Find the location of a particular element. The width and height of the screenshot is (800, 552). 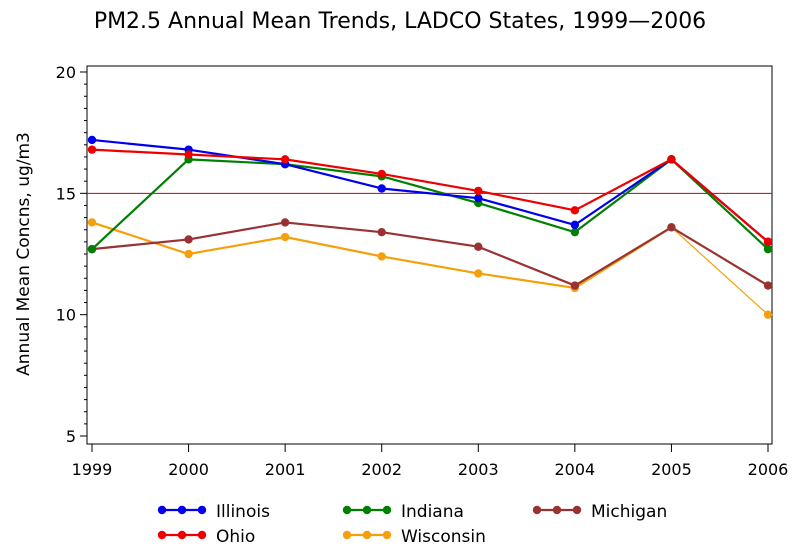

legend-label-ohio: Ohio is located at coordinates (235, 537).